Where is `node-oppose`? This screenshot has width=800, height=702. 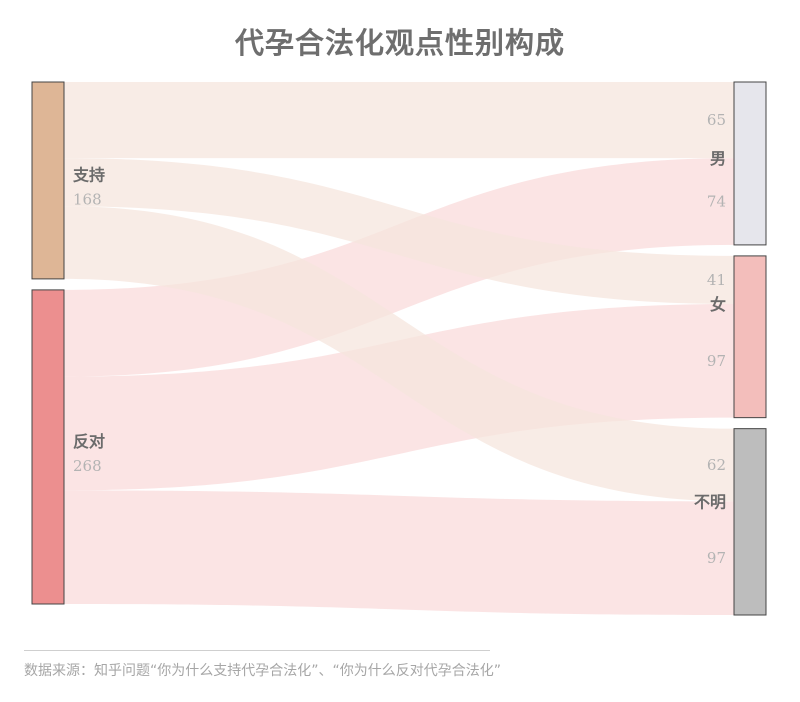
node-oppose is located at coordinates (48, 447).